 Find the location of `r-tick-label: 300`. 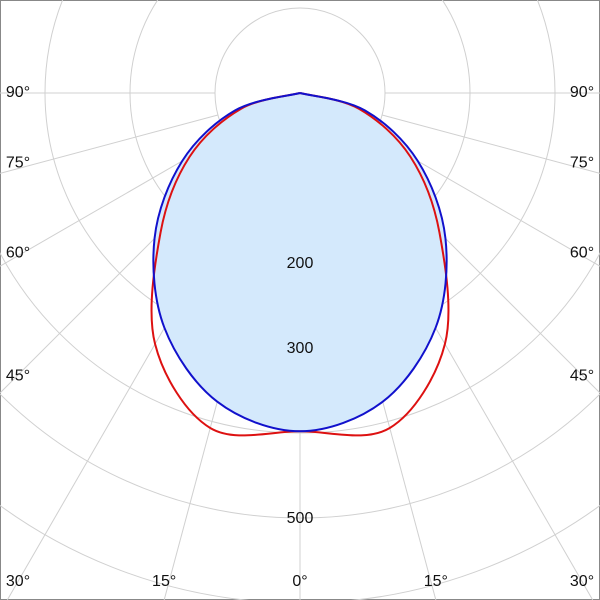

r-tick-label: 300 is located at coordinates (300, 348).